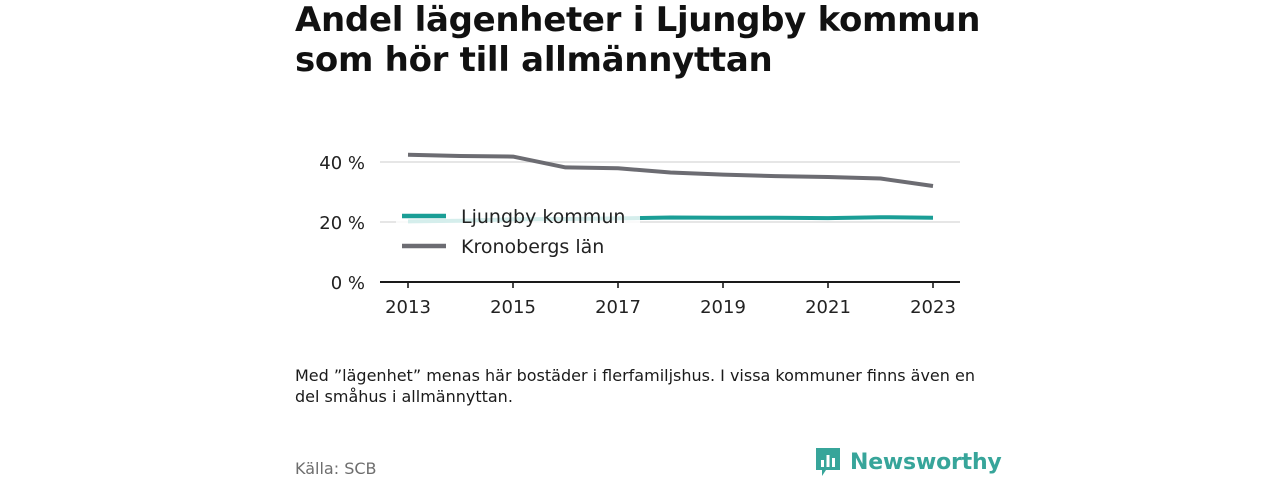 The width and height of the screenshot is (1280, 480). Describe the element at coordinates (408, 307) in the screenshot. I see `x-tick-label: 2013` at that location.